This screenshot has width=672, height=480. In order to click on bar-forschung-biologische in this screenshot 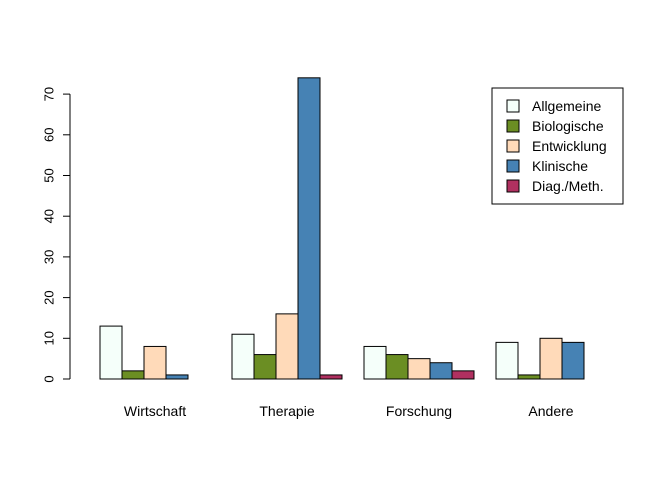, I will do `click(397, 367)`.